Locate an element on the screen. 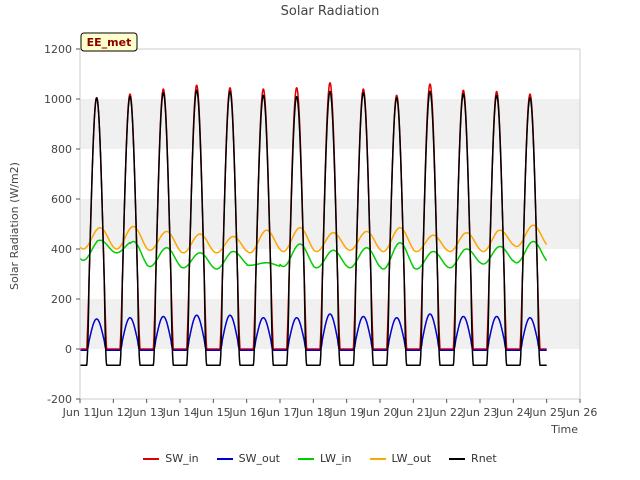  y-tick-label: 1000 is located at coordinates (58, 99).